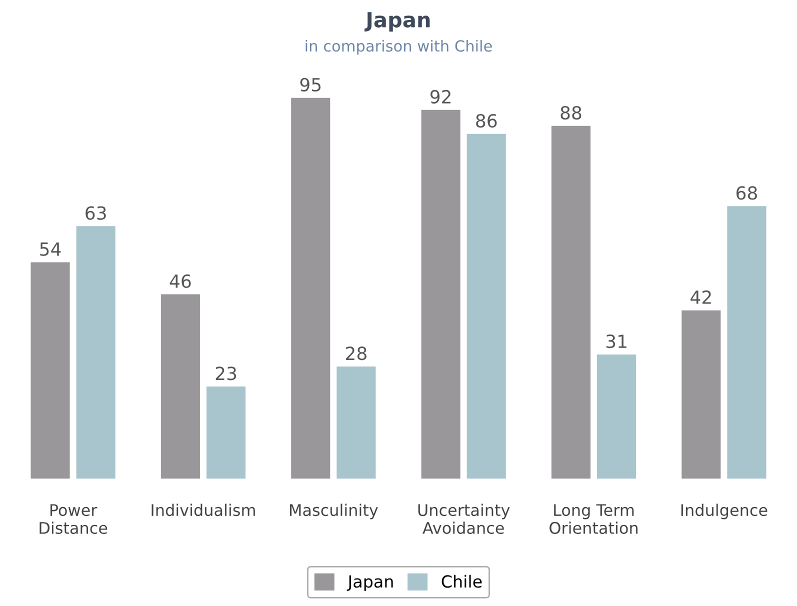 The height and width of the screenshot is (606, 797). What do you see at coordinates (96, 213) in the screenshot?
I see `data-label: 63` at bounding box center [96, 213].